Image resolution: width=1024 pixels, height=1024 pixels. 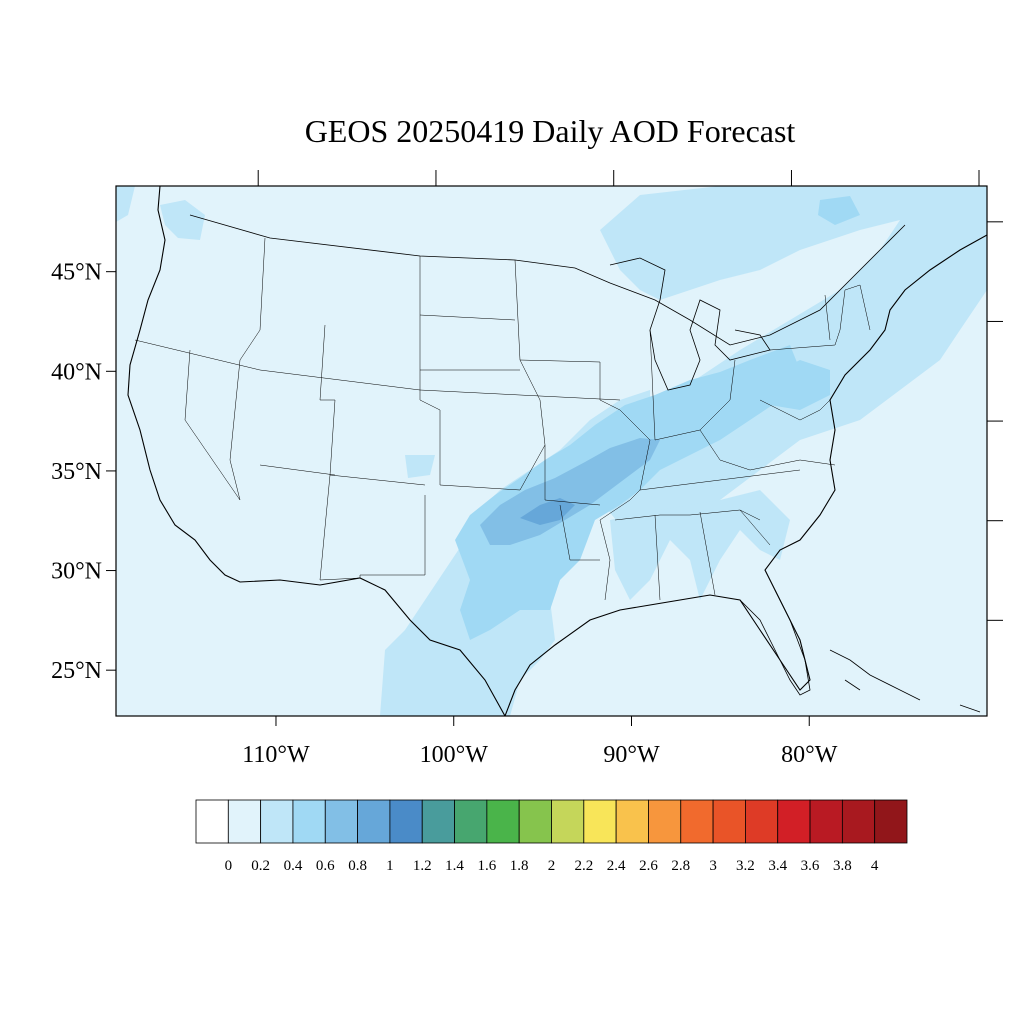 What do you see at coordinates (486, 866) in the screenshot?
I see `colorbar-label: 1.6` at bounding box center [486, 866].